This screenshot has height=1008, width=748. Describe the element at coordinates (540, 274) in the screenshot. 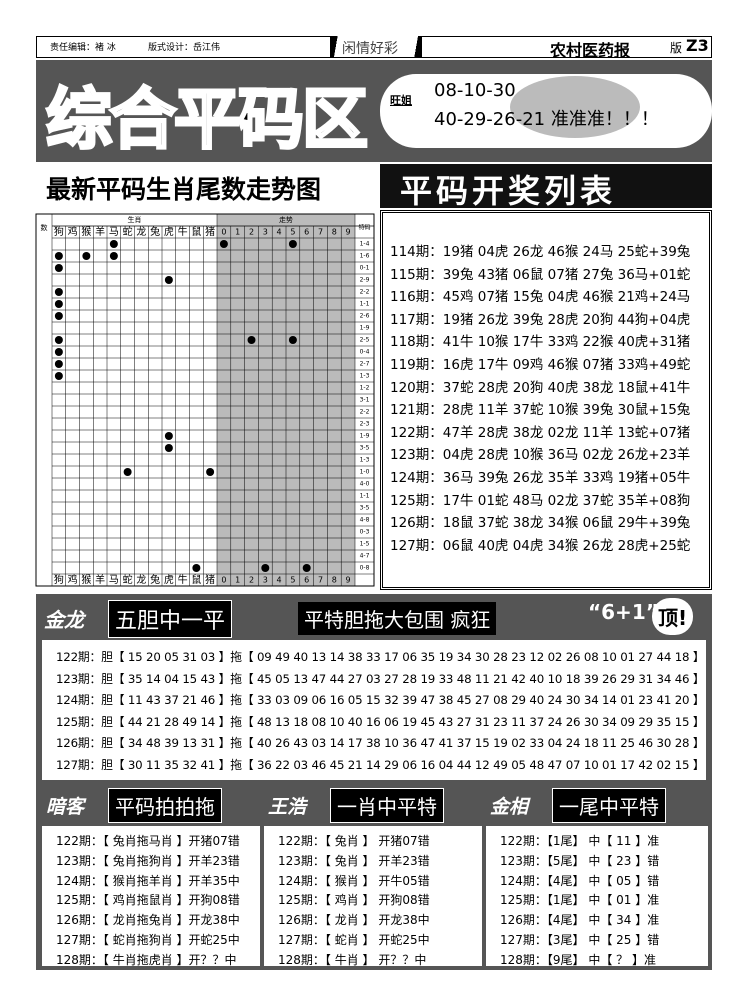

I see `list-line: 115期：39兔 43猪 06鼠 07猪 27兔 36马+01蛇` at that location.